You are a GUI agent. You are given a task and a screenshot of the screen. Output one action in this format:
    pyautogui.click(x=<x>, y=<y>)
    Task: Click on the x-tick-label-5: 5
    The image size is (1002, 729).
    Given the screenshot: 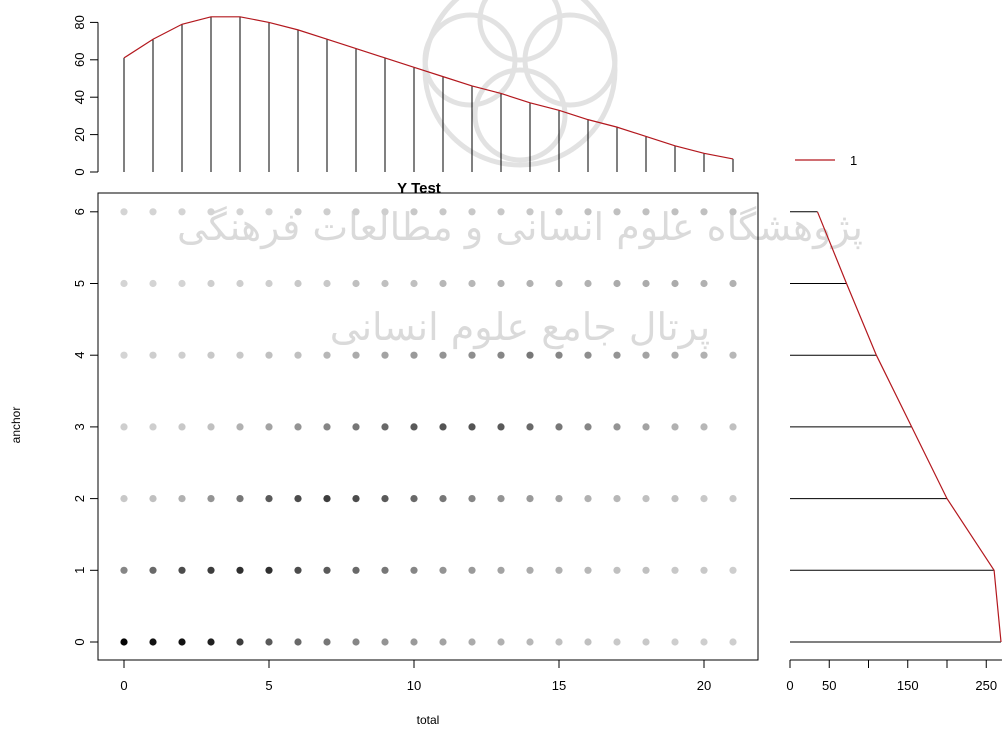 What is the action you would take?
    pyautogui.click(x=268, y=685)
    